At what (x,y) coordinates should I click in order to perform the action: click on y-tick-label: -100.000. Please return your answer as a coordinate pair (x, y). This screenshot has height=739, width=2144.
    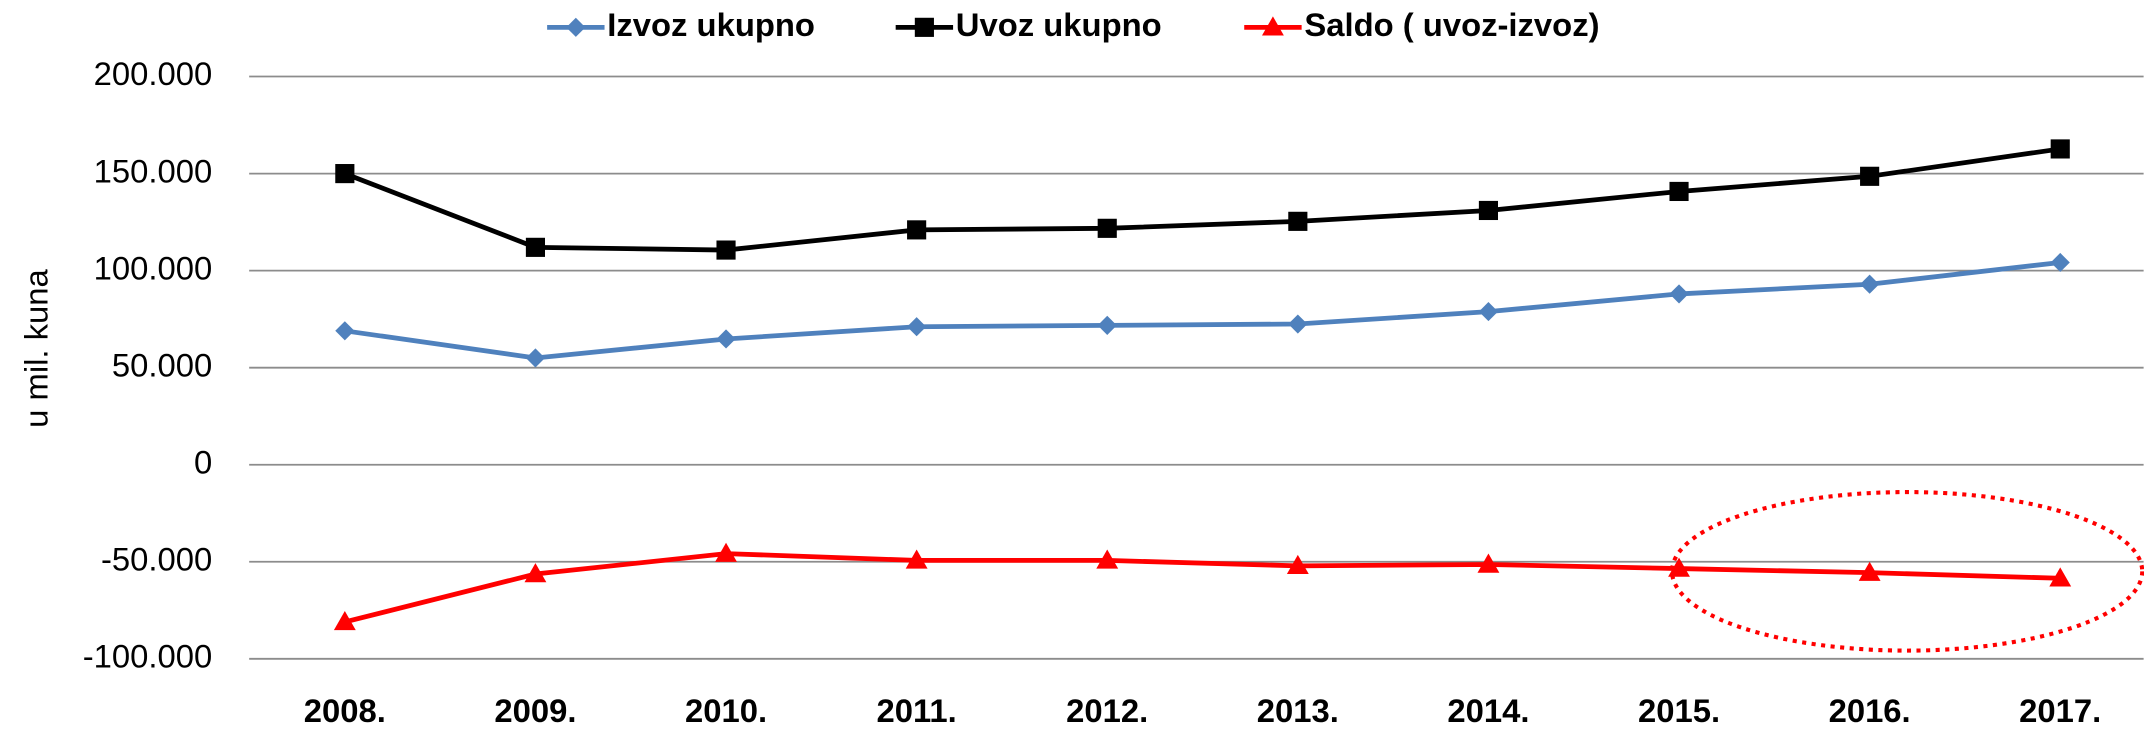
    Looking at the image, I should click on (147, 655).